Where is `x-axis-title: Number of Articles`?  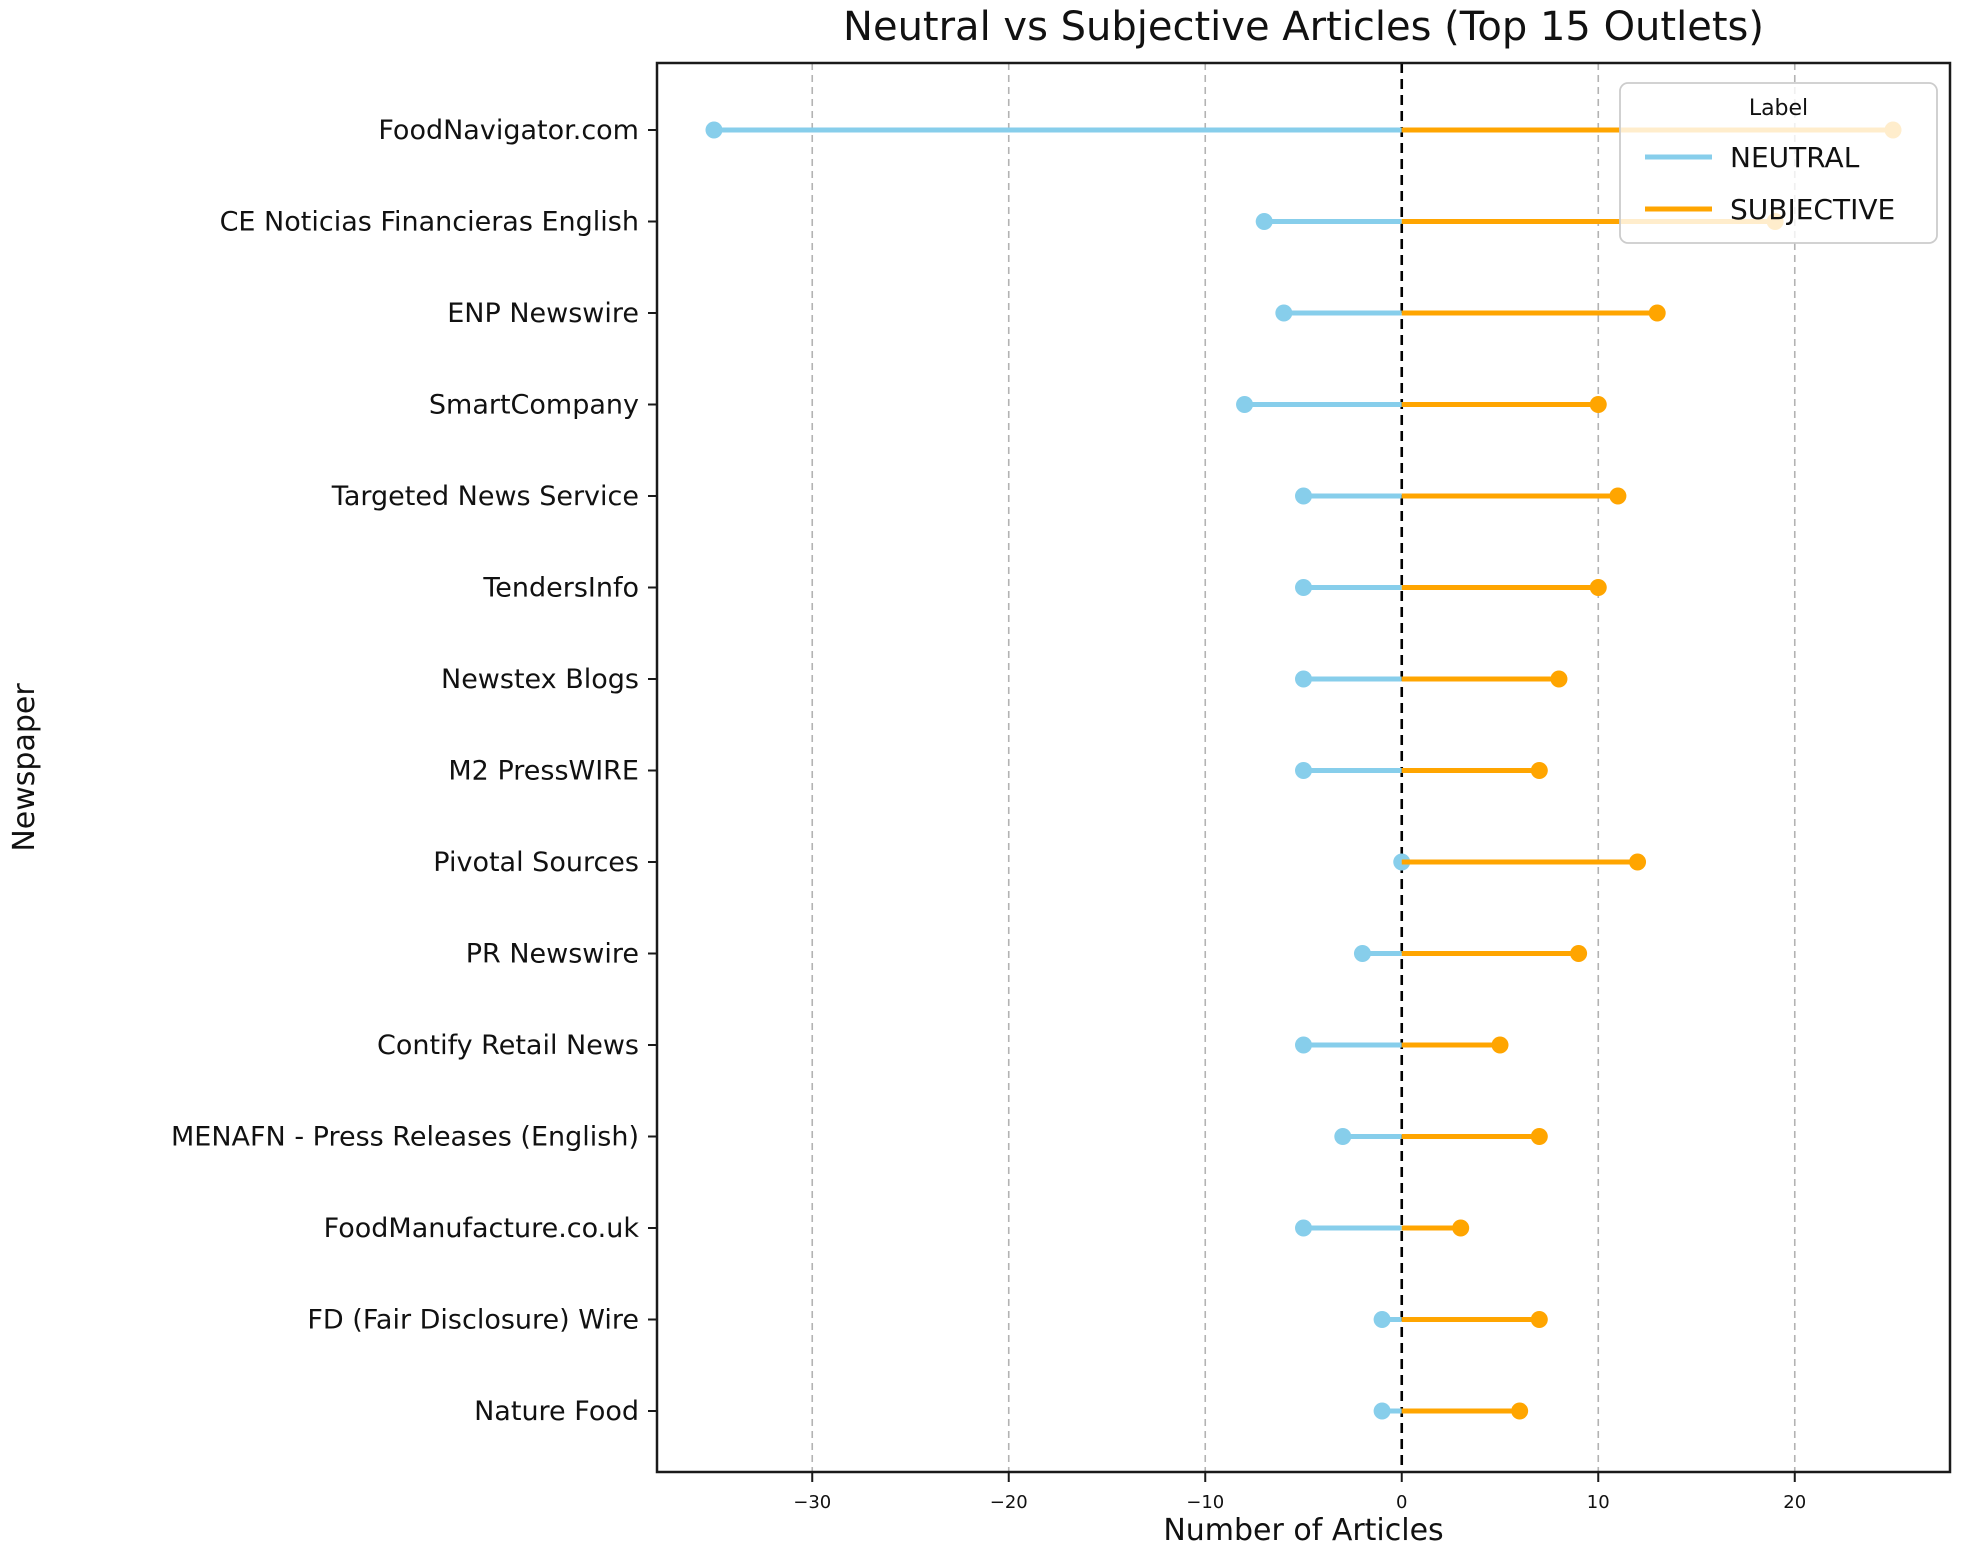
x-axis-title: Number of Articles is located at coordinates (1303, 1530).